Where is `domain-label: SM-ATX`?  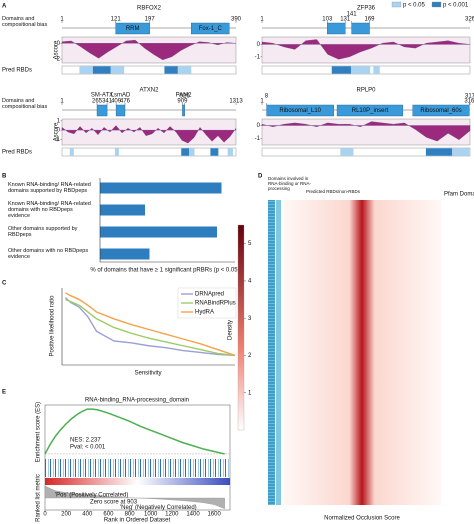 domain-label: SM-ATX is located at coordinates (102, 96).